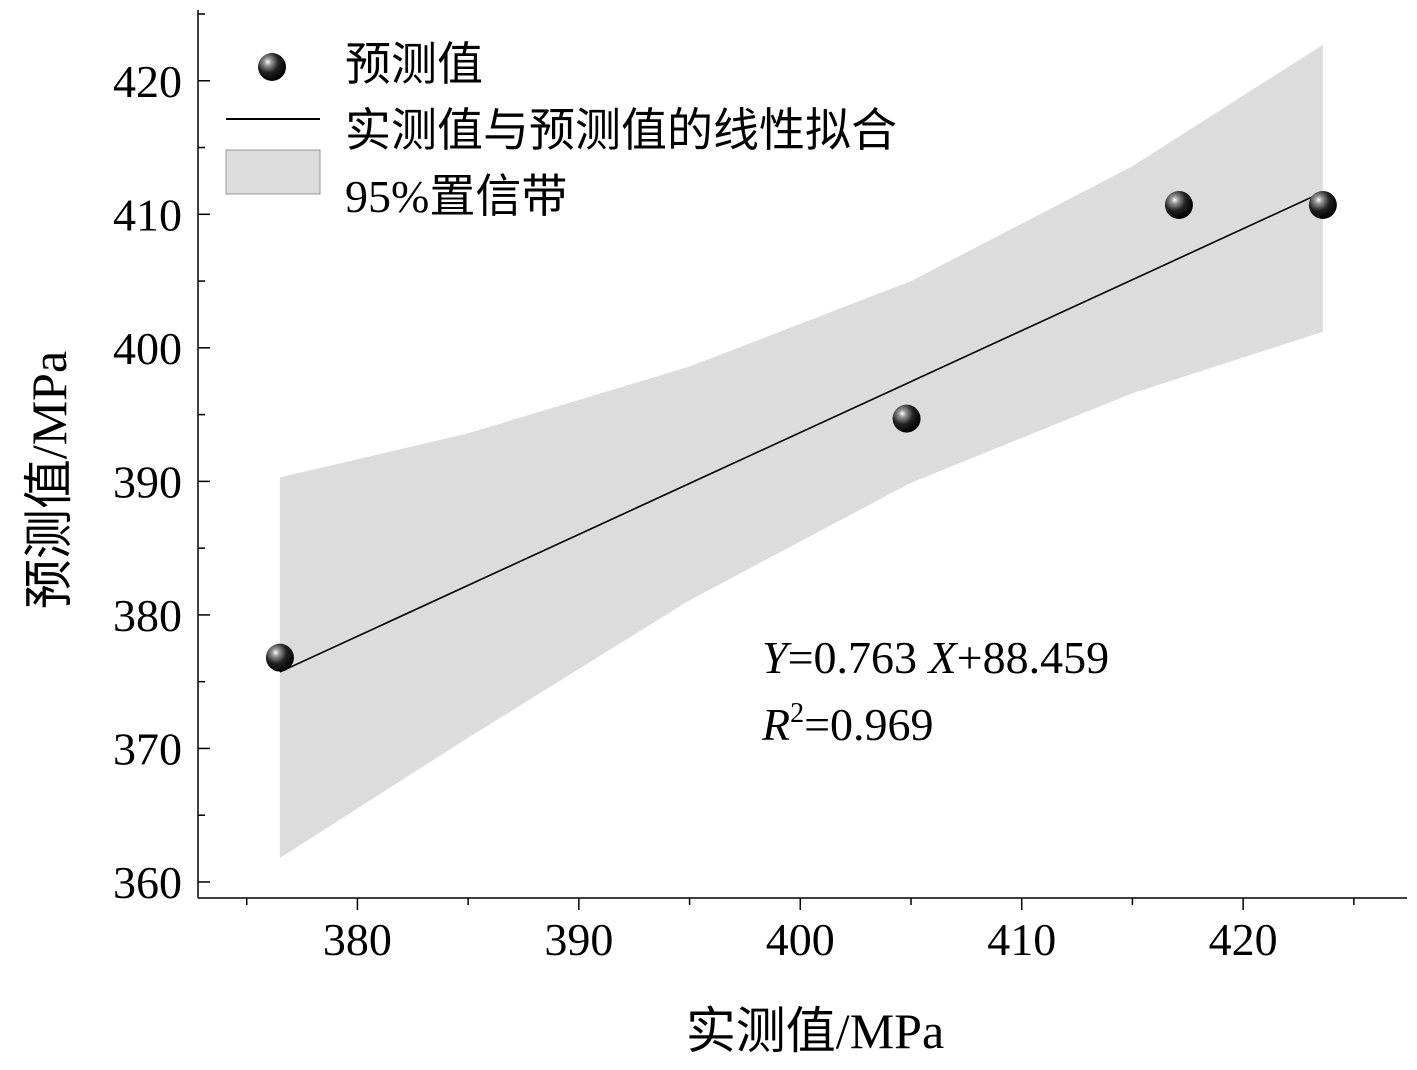 The image size is (1417, 1070). I want to click on y-tick-label: 390, so click(147, 481).